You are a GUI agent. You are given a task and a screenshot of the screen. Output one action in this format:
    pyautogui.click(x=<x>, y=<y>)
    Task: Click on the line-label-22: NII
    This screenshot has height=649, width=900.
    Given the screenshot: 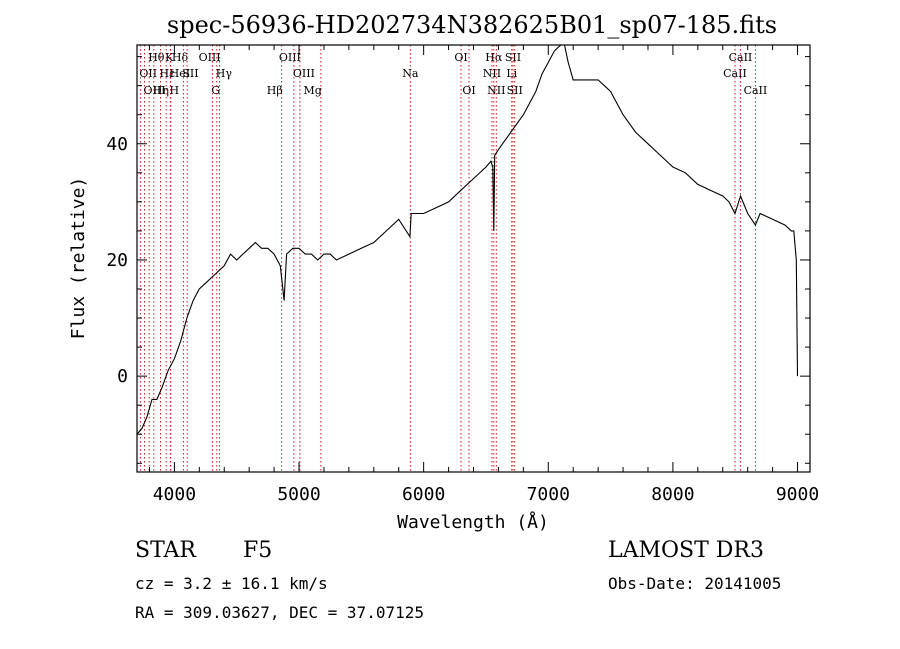 What is the action you would take?
    pyautogui.click(x=496, y=90)
    